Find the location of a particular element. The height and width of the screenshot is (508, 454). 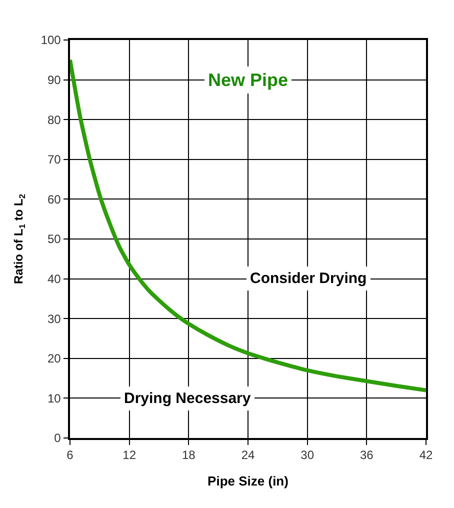

x-tick-label: 12 is located at coordinates (129, 455).